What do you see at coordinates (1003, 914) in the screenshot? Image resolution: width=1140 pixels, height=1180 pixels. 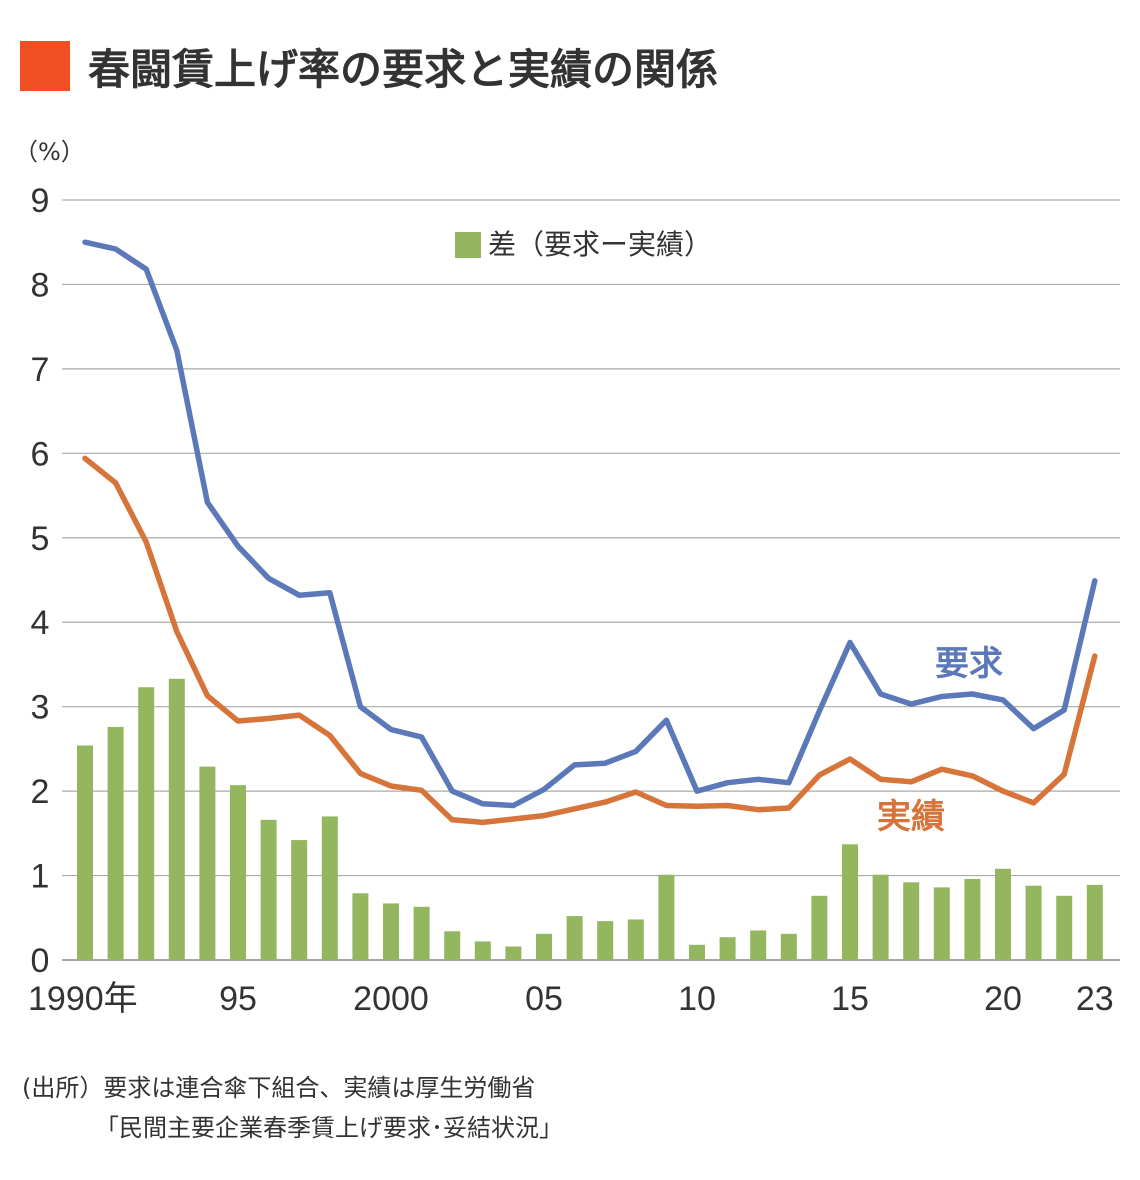 I see `bar-diff-2020` at bounding box center [1003, 914].